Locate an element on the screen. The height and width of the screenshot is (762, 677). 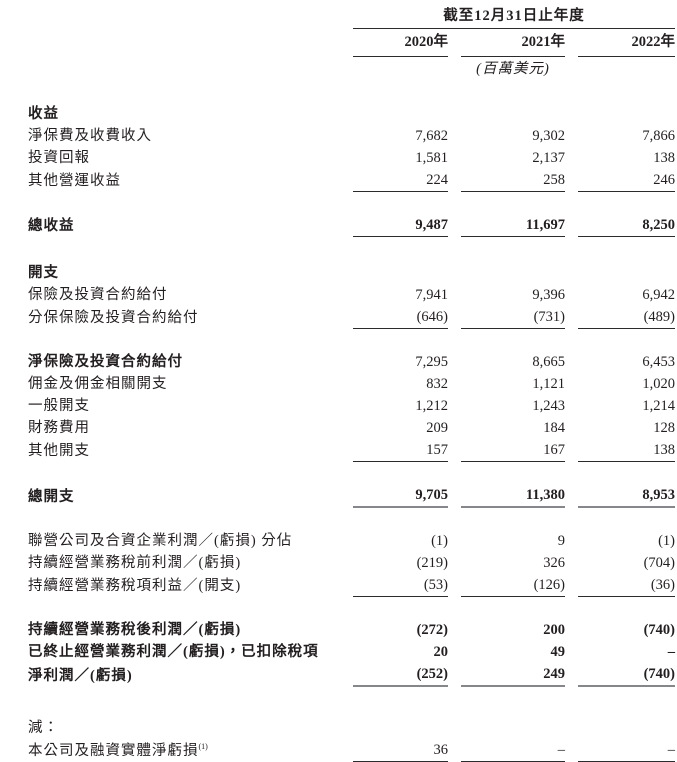
value-2020: 9,487 is located at coordinates (400, 225).